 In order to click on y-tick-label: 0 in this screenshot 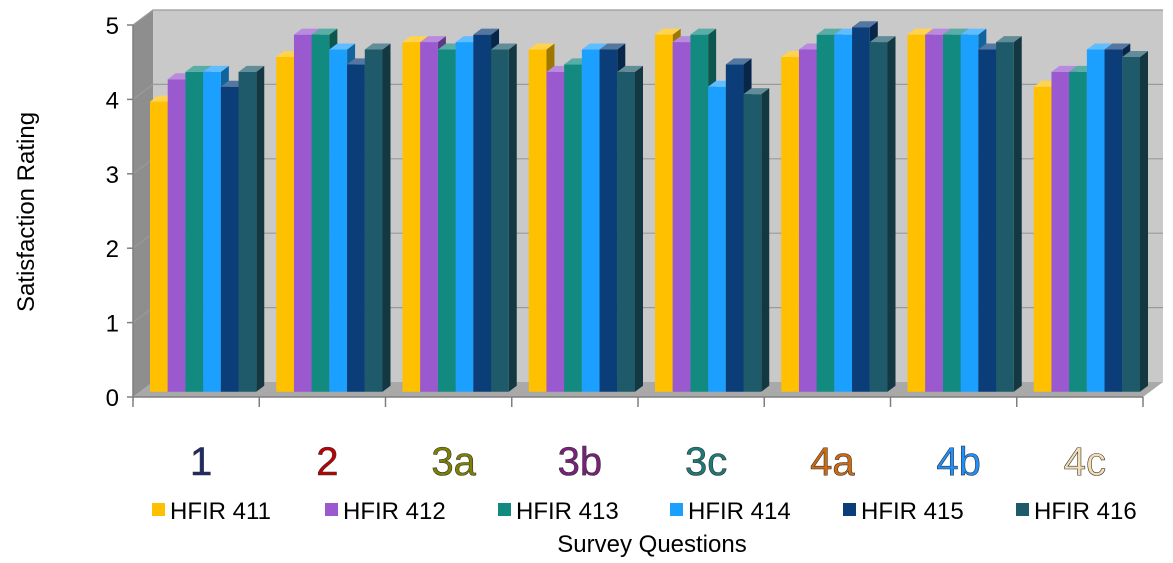, I will do `click(112, 398)`.